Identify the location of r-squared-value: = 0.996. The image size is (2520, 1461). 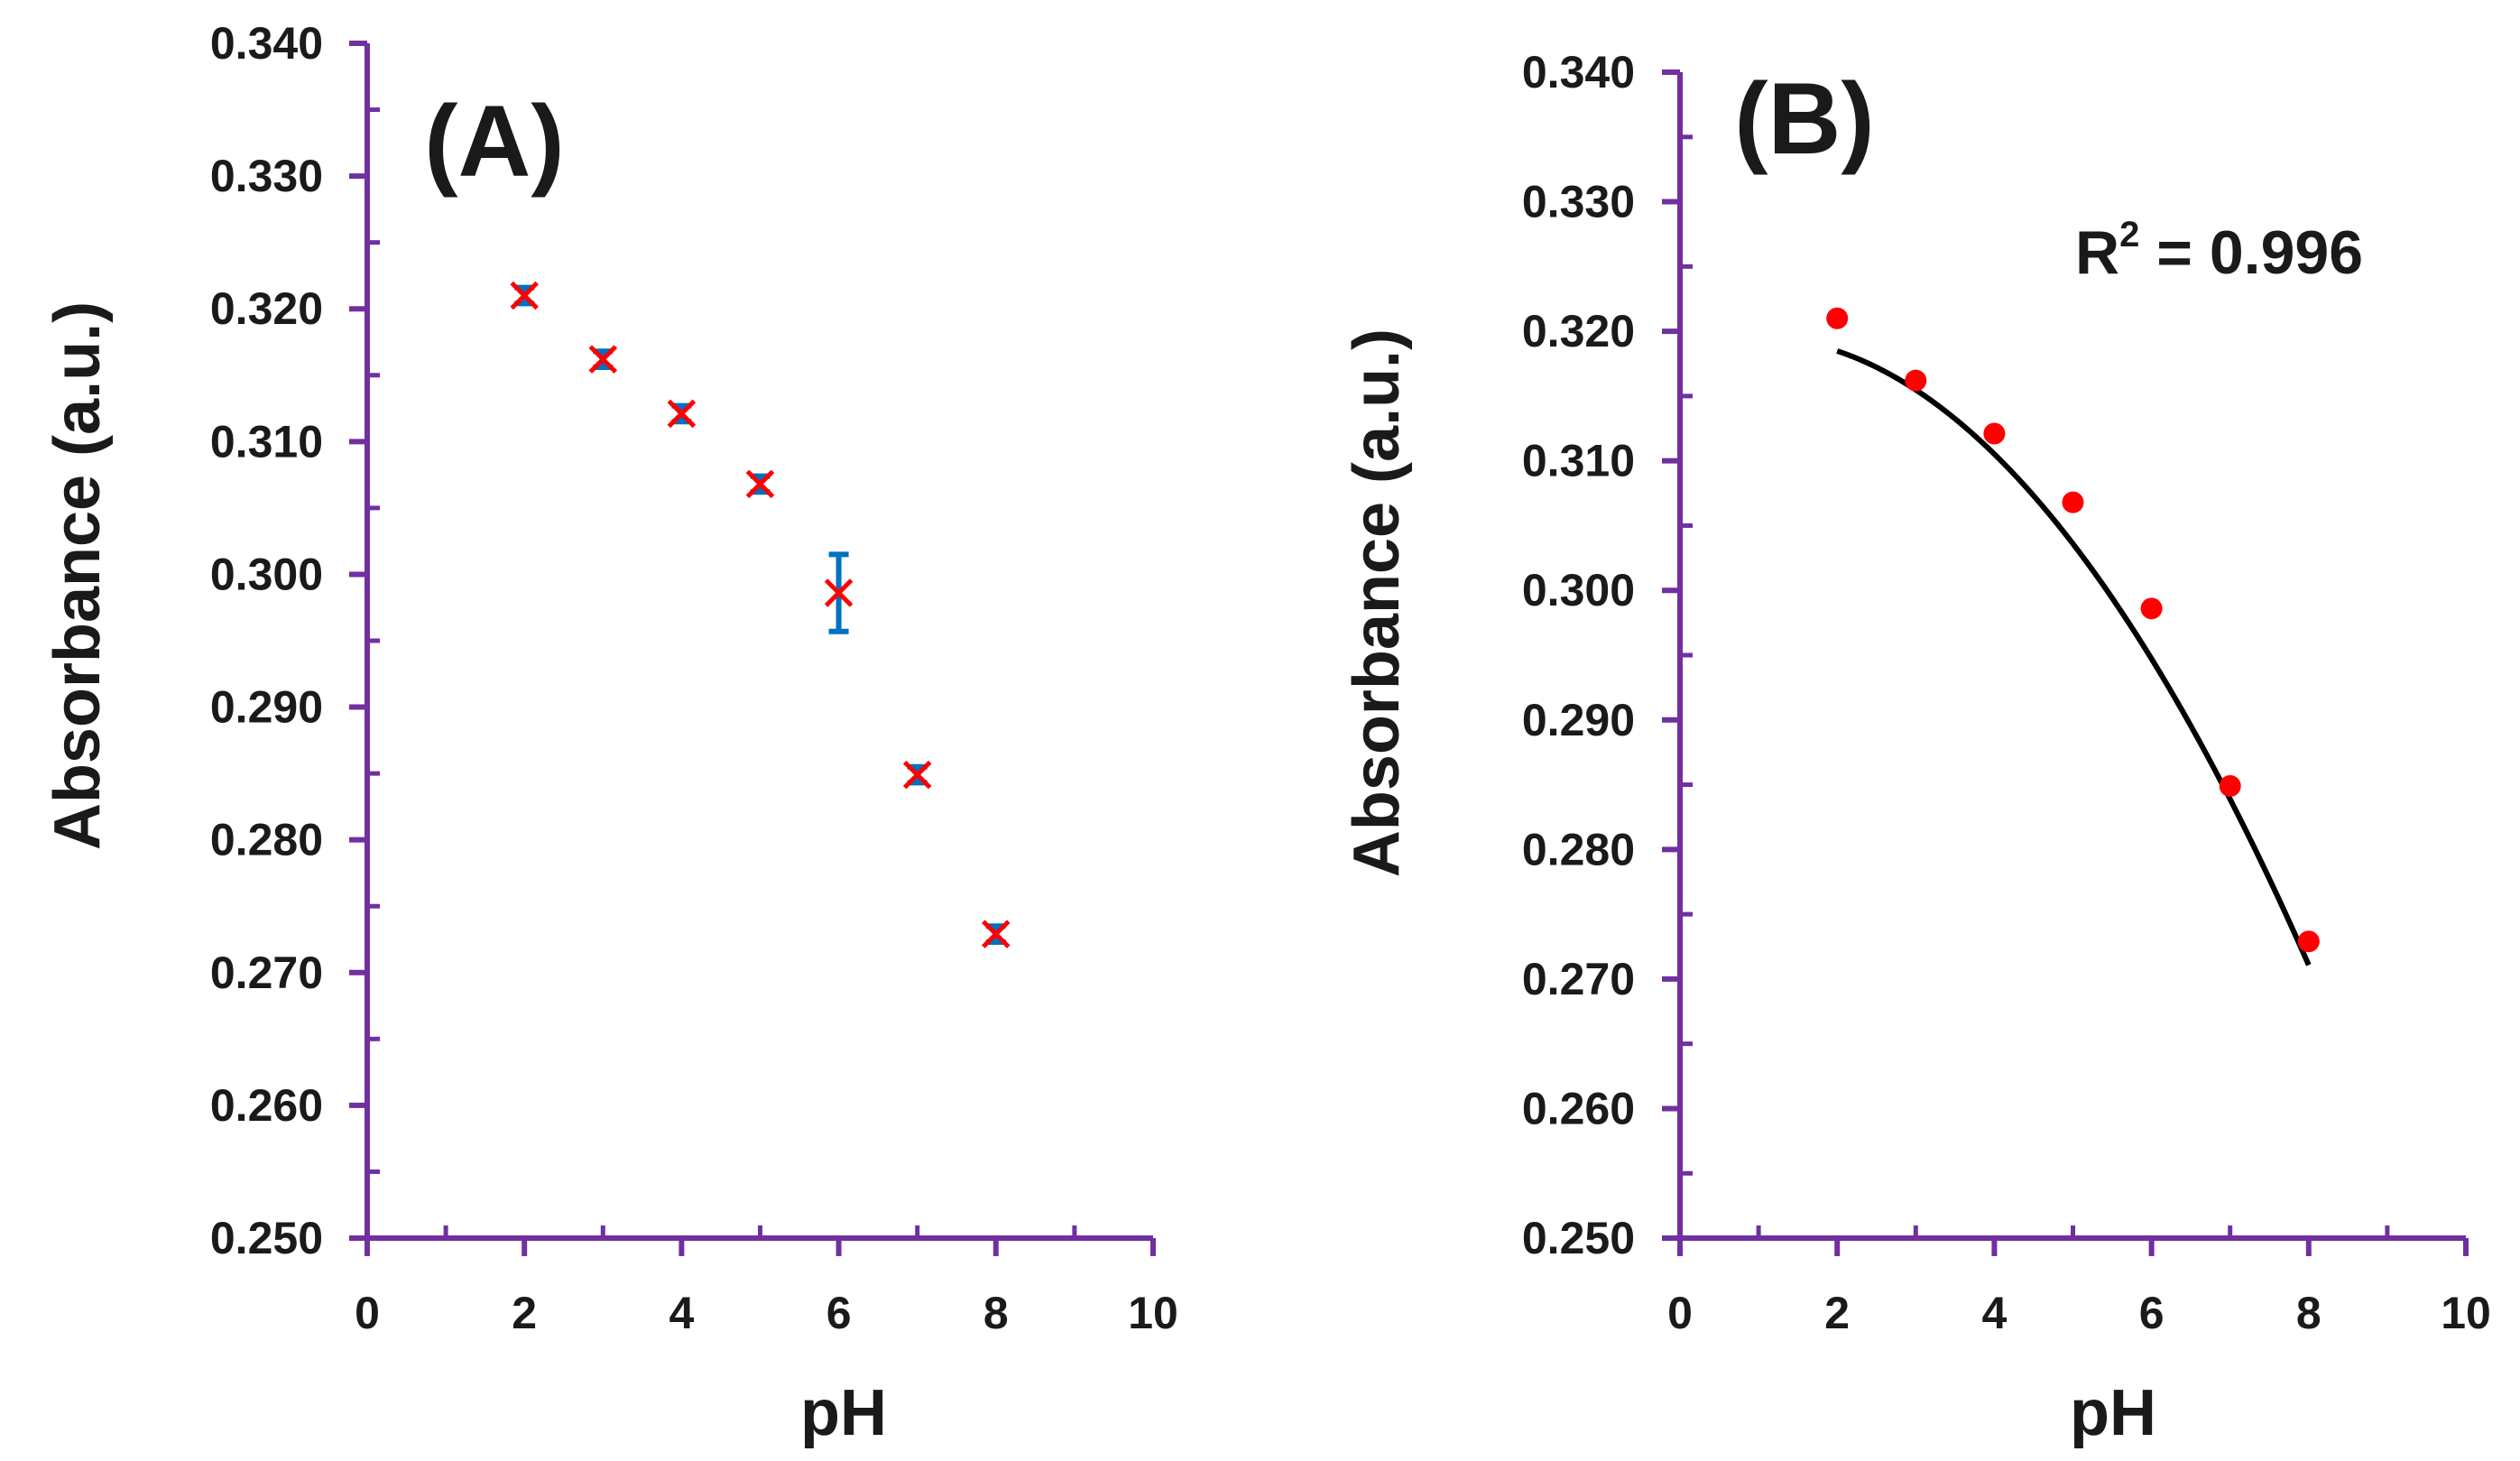
(2251, 252).